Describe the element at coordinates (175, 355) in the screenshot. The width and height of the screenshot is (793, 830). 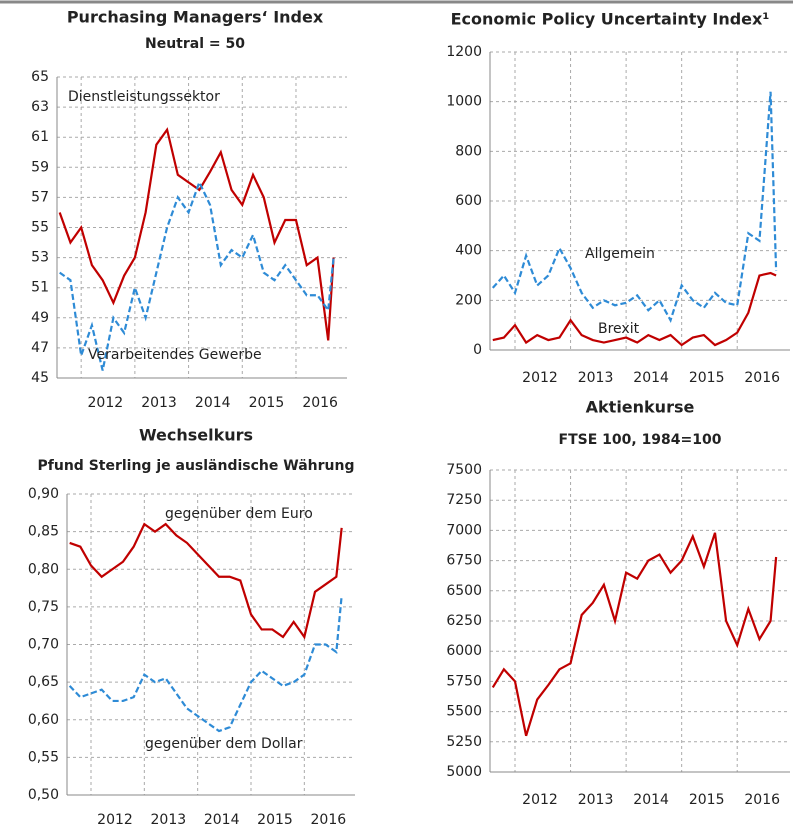
I see `series-label: Verarbeitendes Gewerbe` at that location.